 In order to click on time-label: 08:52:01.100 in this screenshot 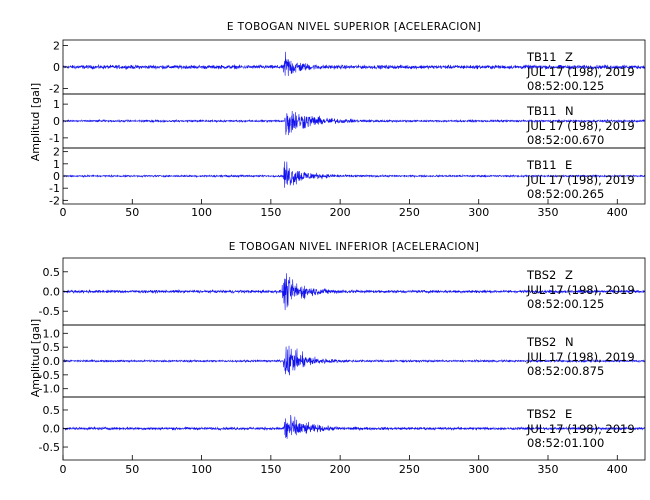, I will do `click(565, 443)`.